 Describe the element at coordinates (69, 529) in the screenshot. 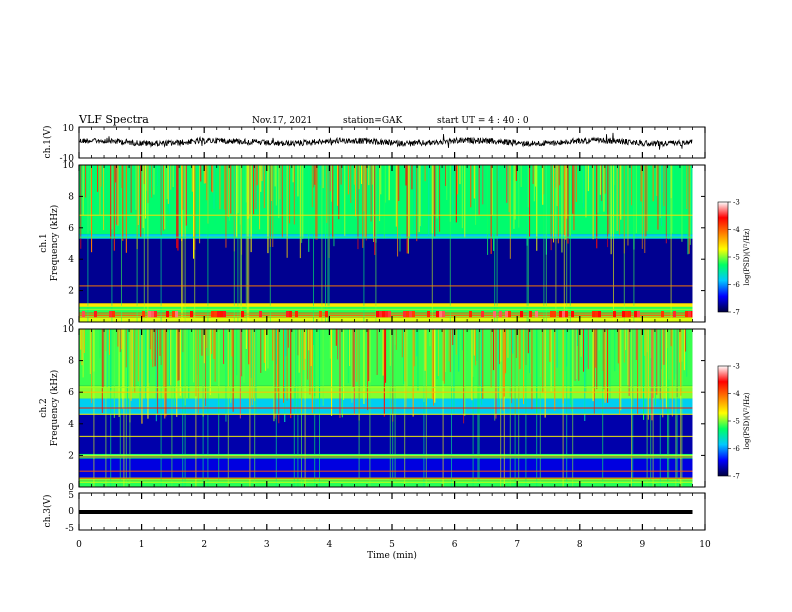

I see `ch3-ytick-bottom: -5` at that location.